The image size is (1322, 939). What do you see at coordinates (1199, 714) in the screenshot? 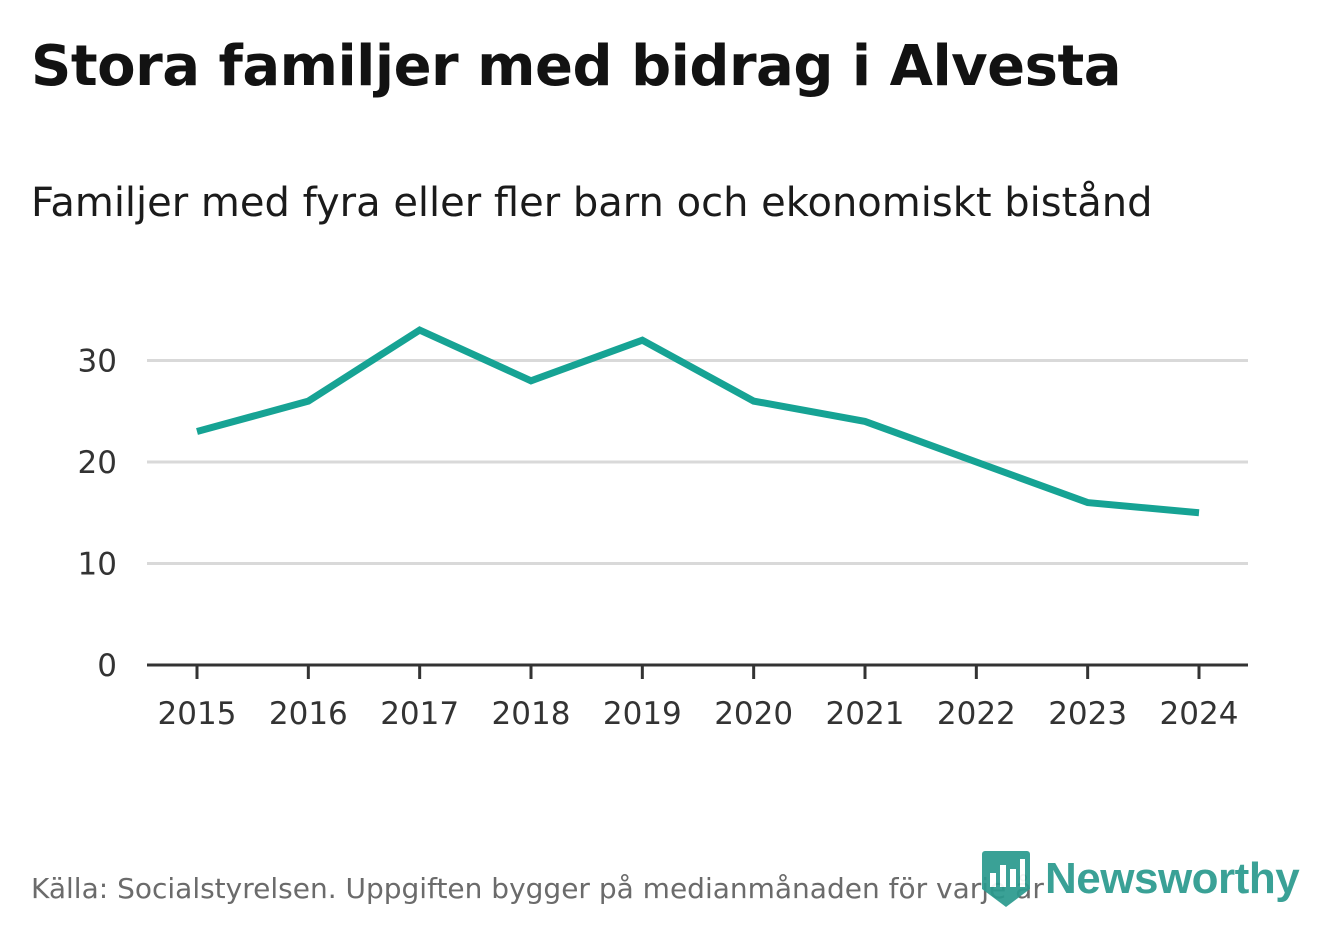
I see `x-tick-label-2024: 2024` at bounding box center [1199, 714].